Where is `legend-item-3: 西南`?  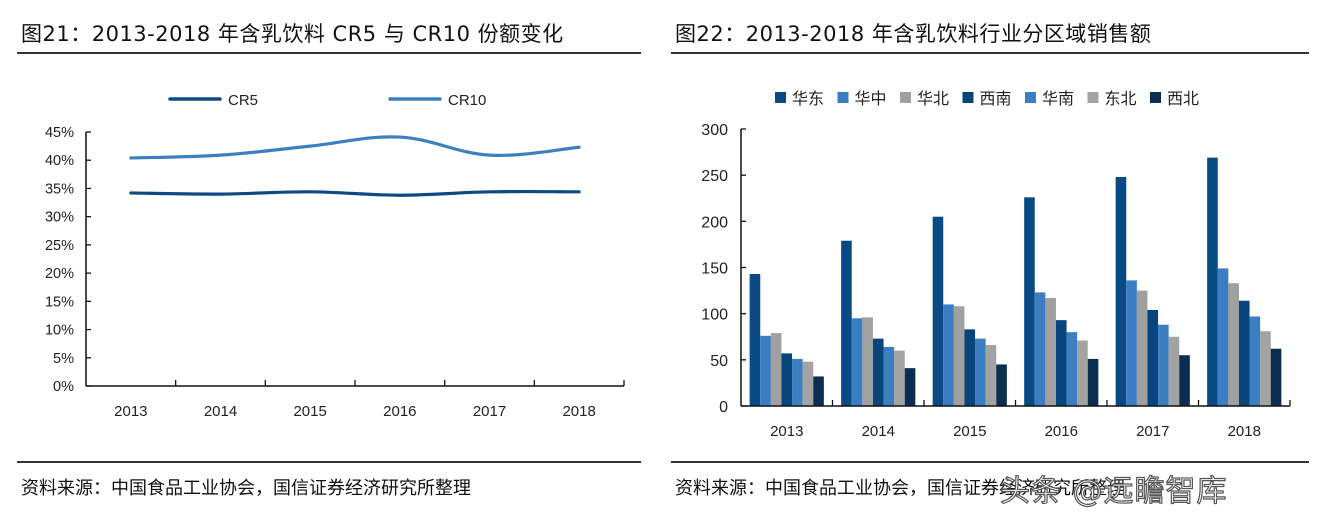
legend-item-3: 西南 is located at coordinates (987, 99).